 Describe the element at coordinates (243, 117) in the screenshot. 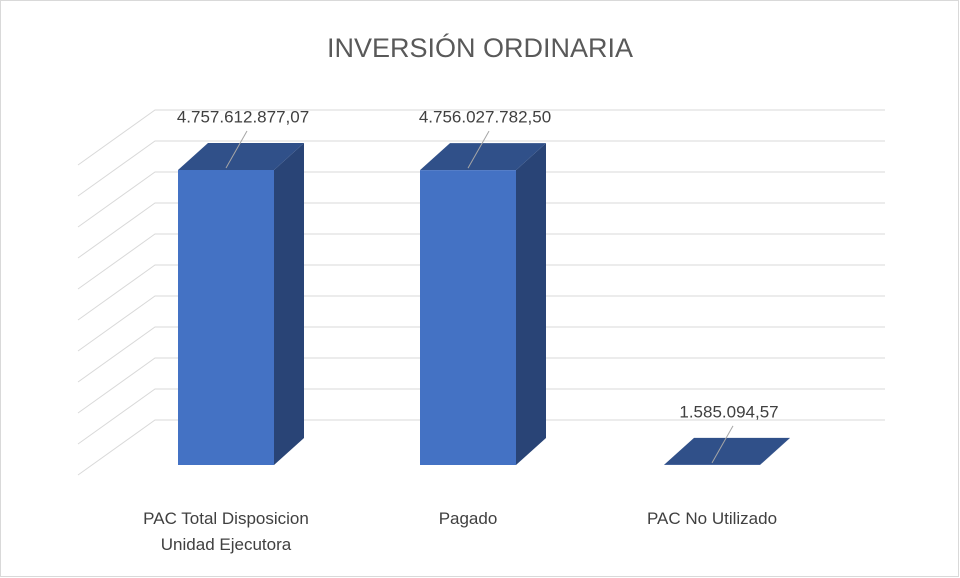

I see `value-label: 4.757.612.877,07` at that location.